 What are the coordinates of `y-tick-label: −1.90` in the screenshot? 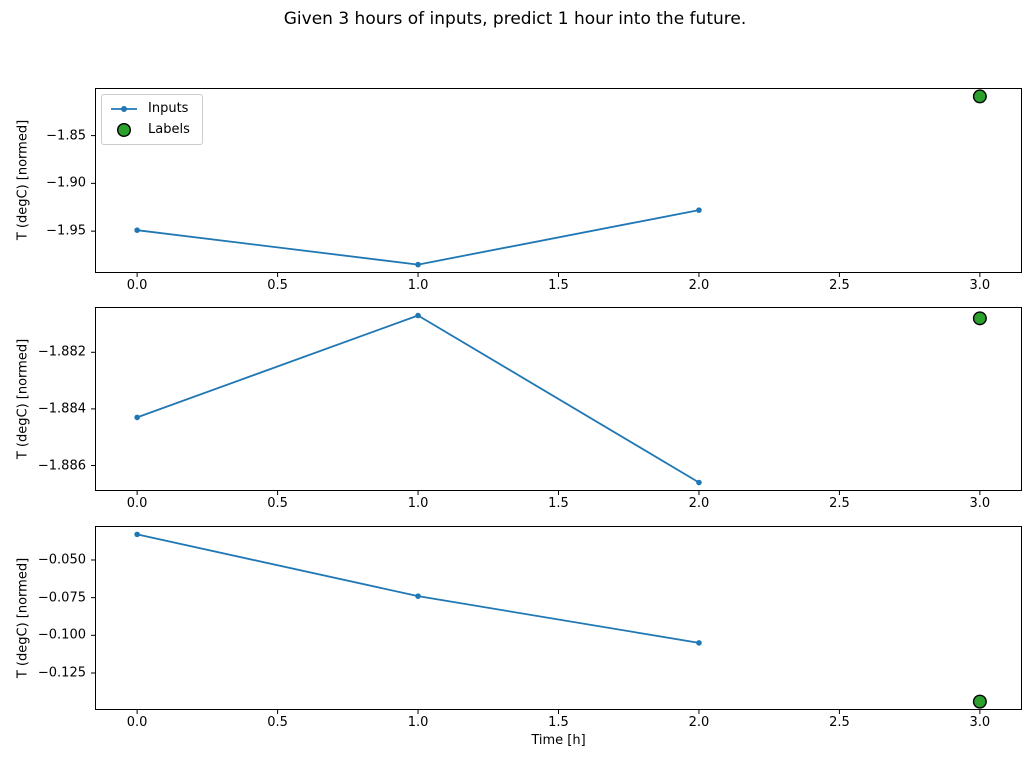 It's located at (66, 183).